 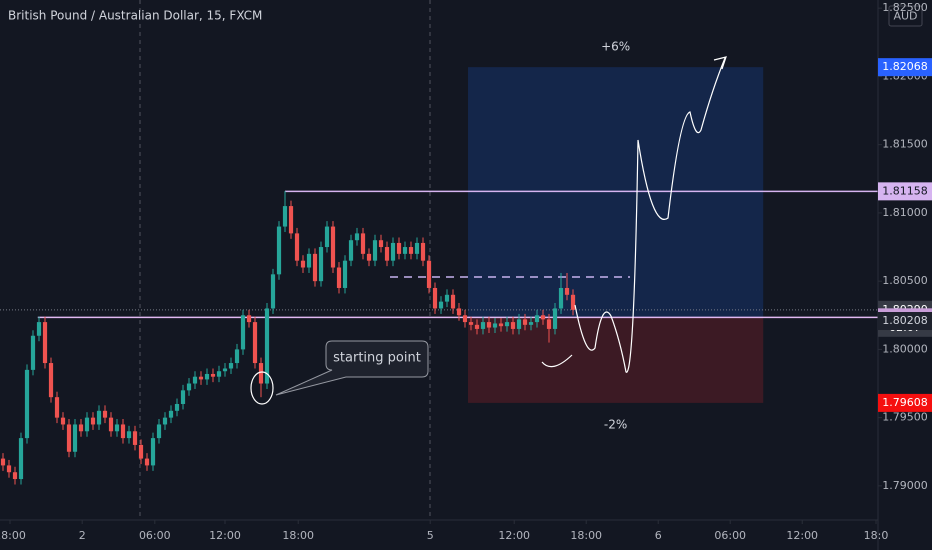 I want to click on currency-badge, so click(x=905, y=16).